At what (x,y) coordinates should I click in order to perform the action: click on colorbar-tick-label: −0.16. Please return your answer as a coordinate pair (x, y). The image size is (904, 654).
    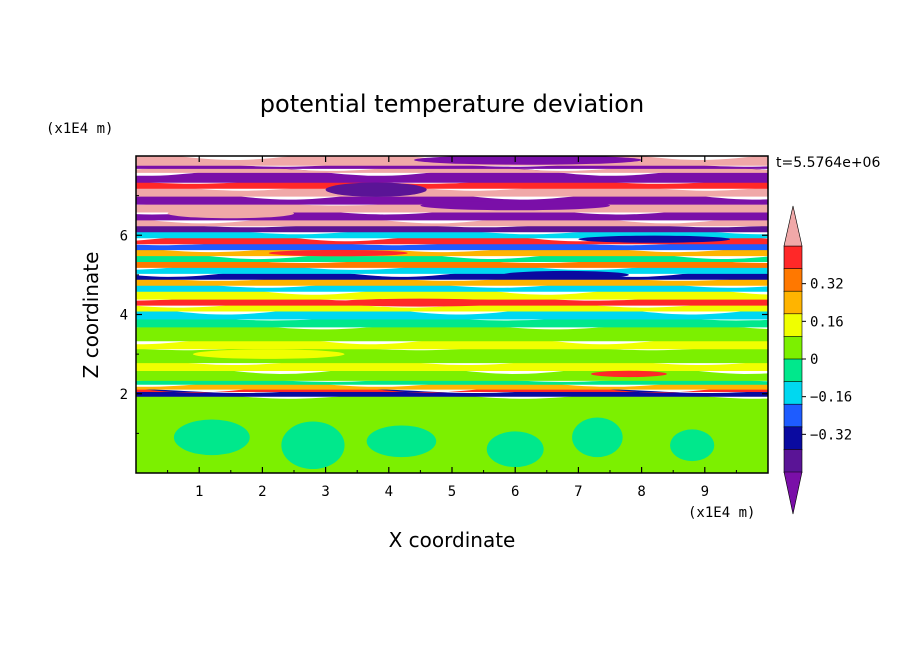
    Looking at the image, I should click on (831, 398).